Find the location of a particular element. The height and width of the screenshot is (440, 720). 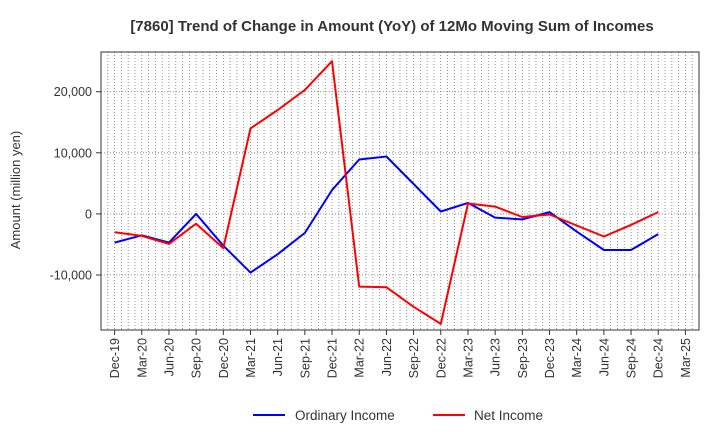

x-tick-label: Sep-22 is located at coordinates (414, 358).